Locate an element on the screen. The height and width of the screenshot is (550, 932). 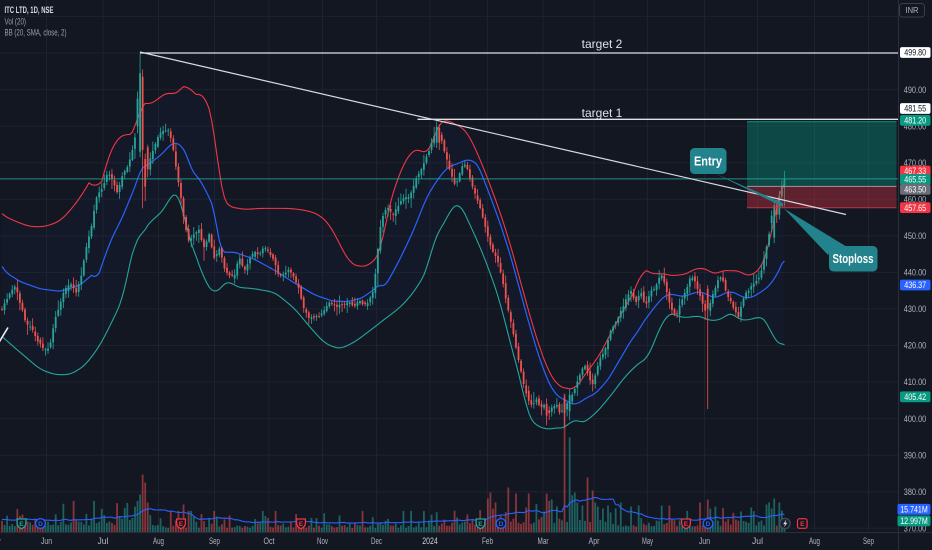
svg-text: target 2 is located at coordinates (602, 44).